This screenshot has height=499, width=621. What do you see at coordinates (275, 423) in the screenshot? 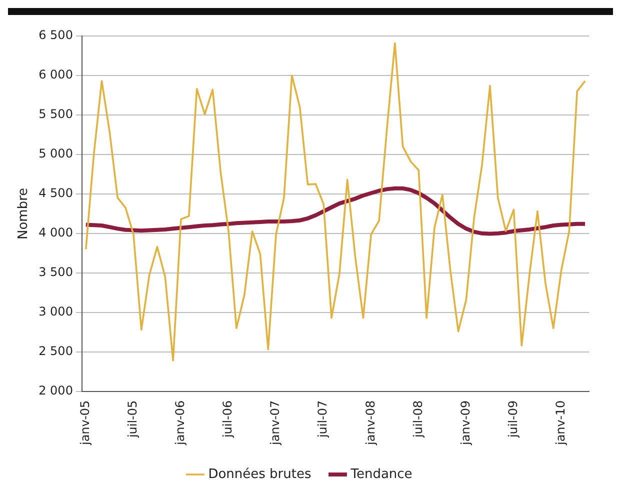
I see `x-tick-label: janv-07` at bounding box center [275, 423].